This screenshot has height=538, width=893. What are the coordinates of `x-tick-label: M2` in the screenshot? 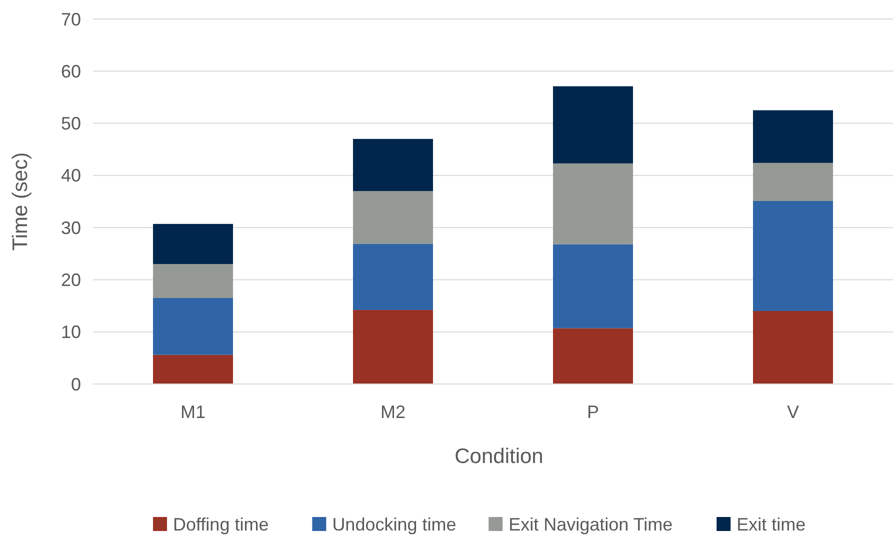 It's located at (393, 412).